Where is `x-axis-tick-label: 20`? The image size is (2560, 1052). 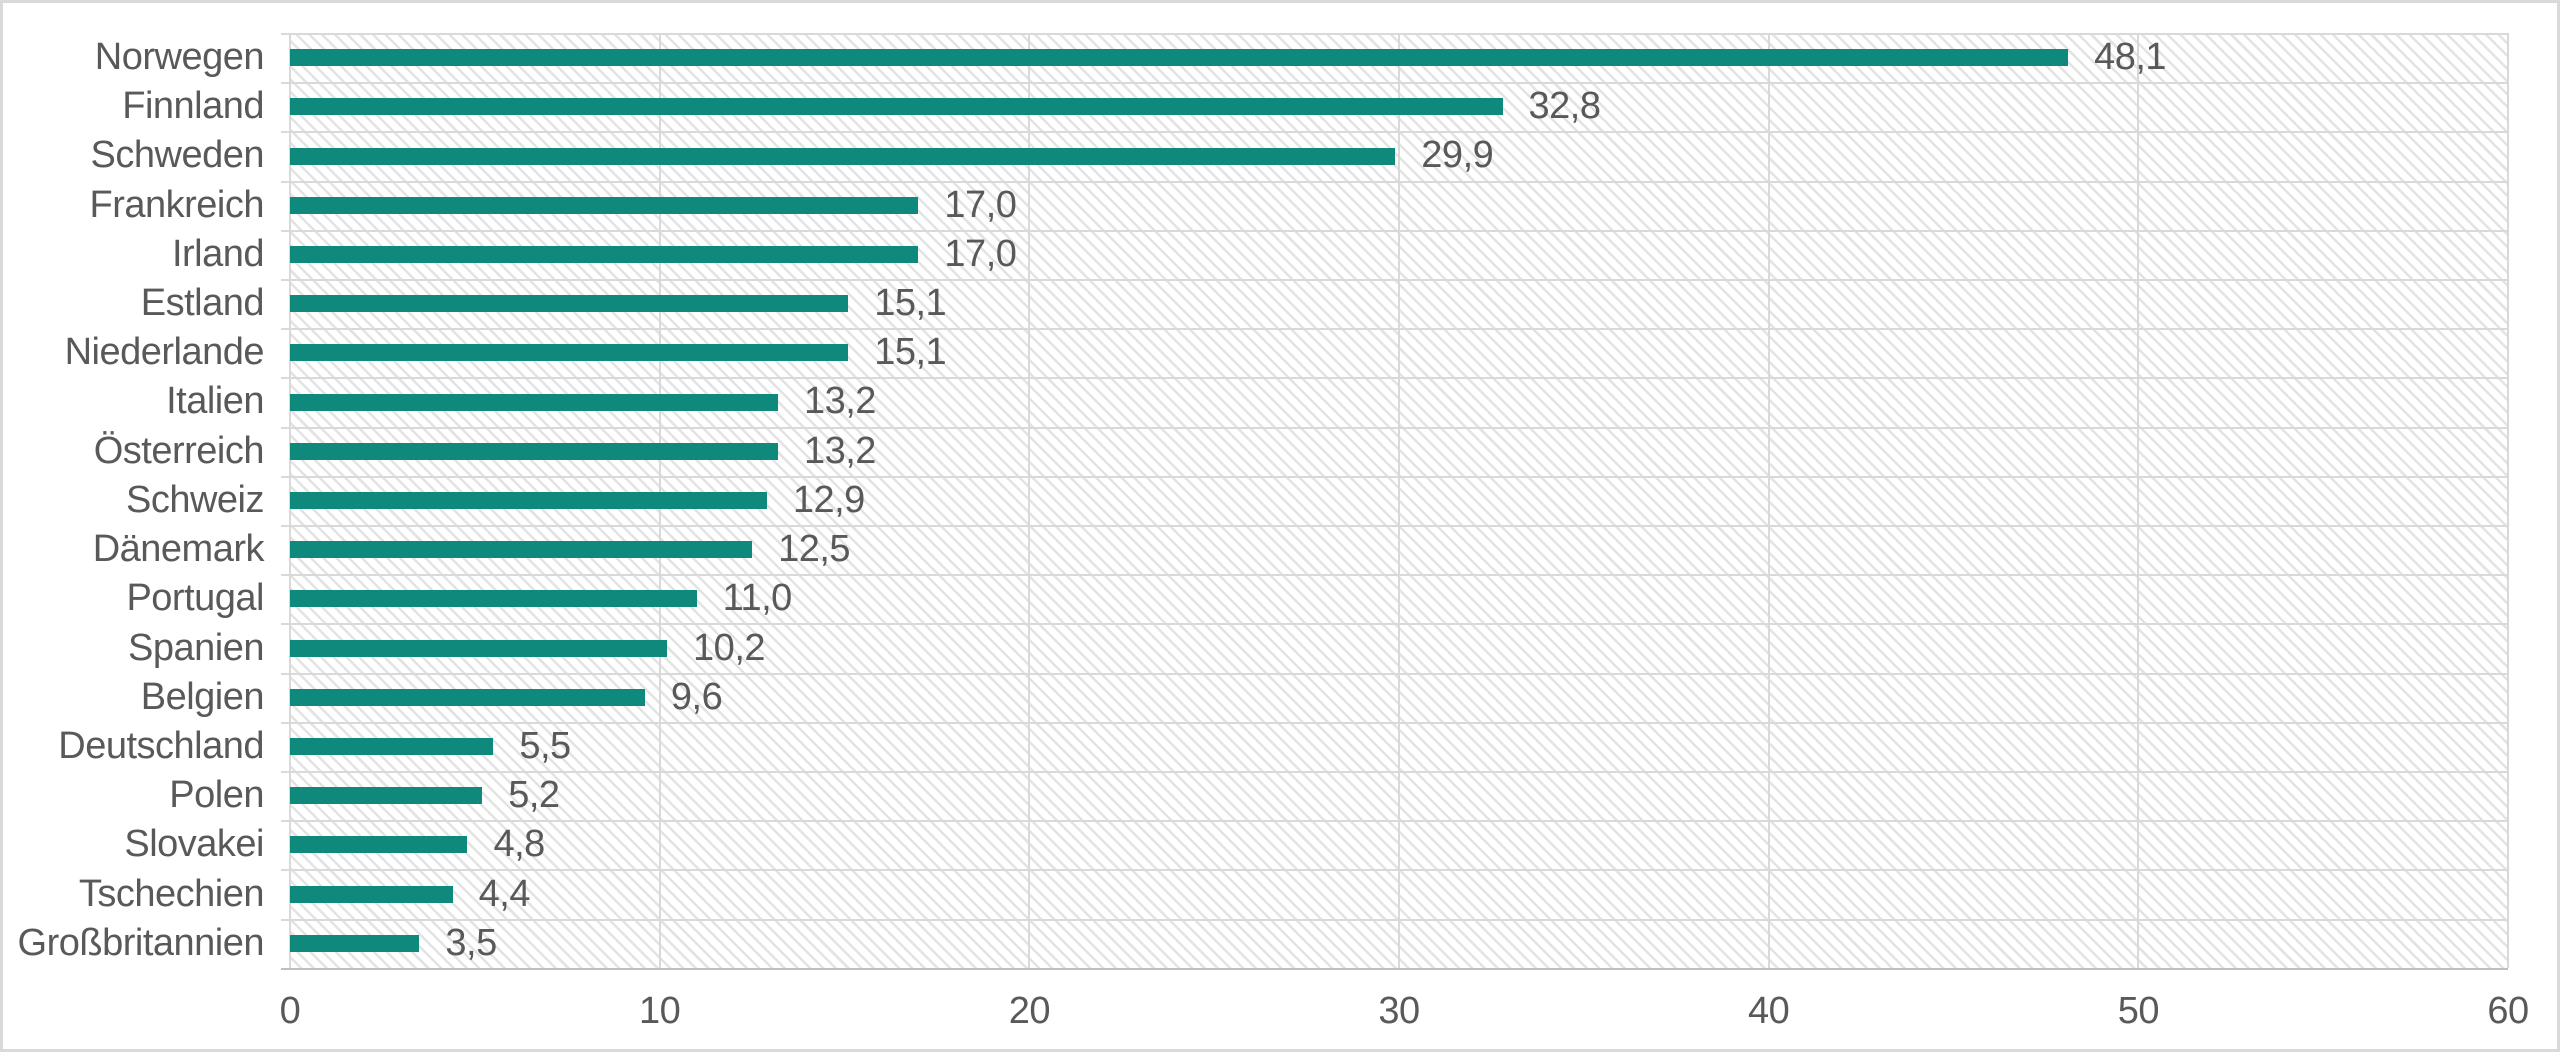 x-axis-tick-label: 20 is located at coordinates (1029, 1011).